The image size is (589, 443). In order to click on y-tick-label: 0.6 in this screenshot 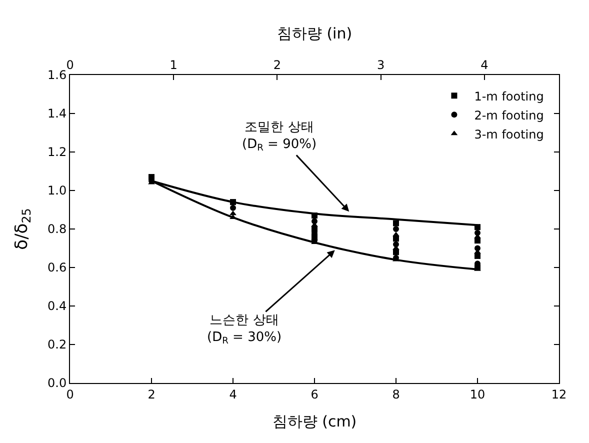, I will do `click(57, 267)`.